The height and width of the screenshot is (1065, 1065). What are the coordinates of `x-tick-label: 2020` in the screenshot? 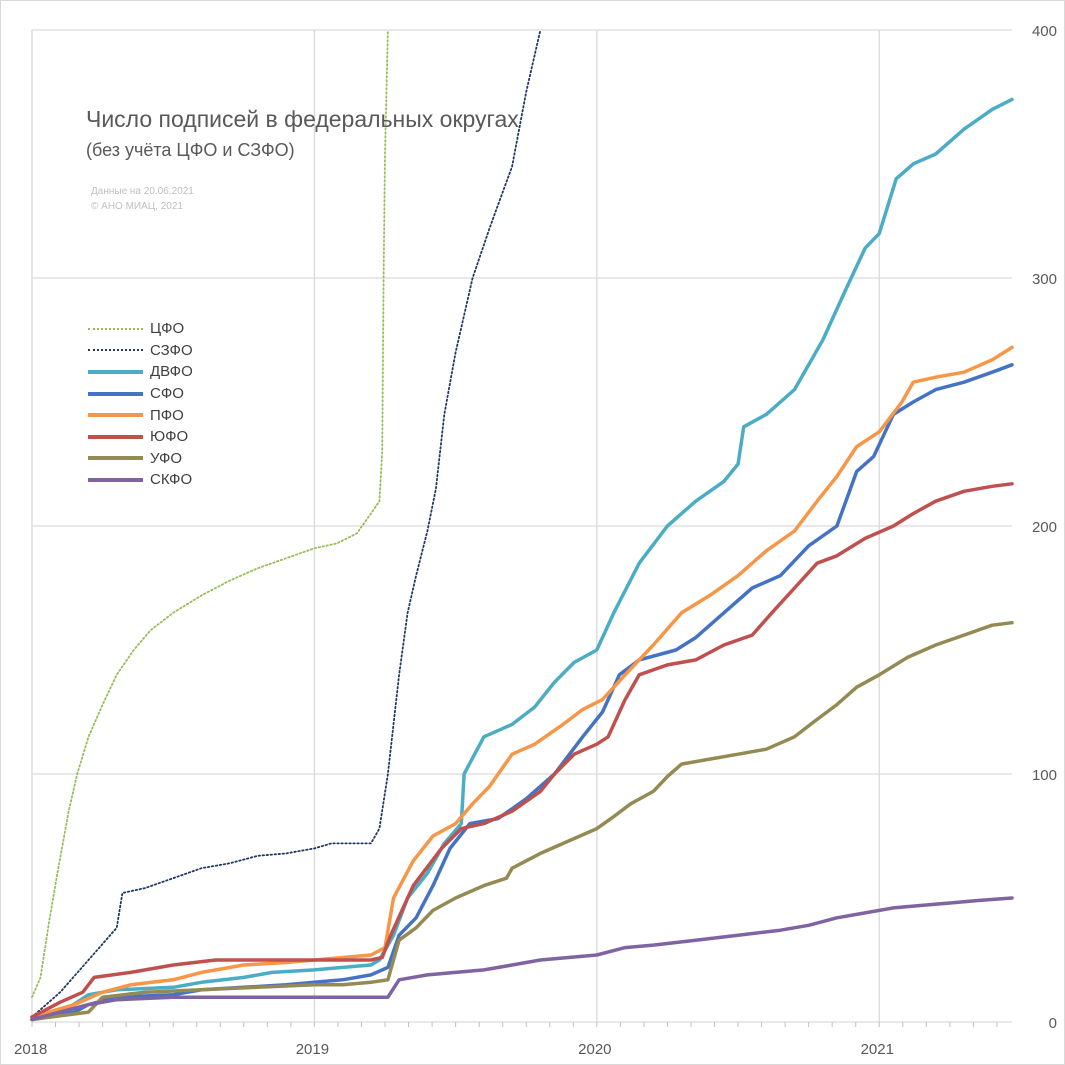 It's located at (594, 1049).